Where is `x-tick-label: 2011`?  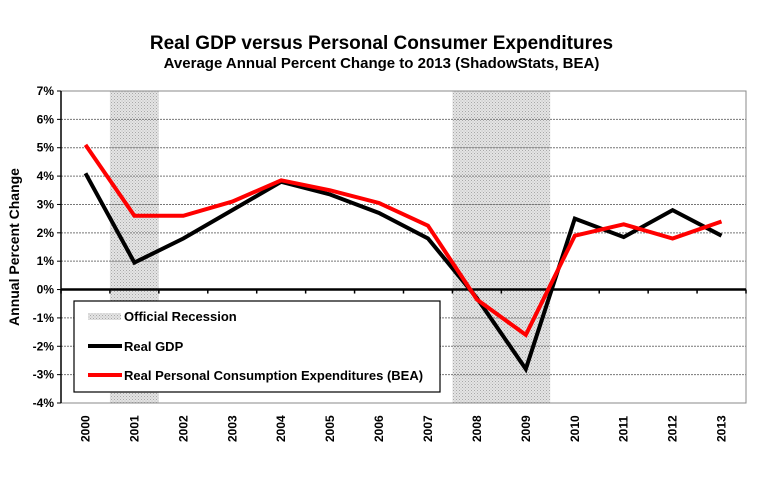
x-tick-label: 2011 is located at coordinates (624, 429).